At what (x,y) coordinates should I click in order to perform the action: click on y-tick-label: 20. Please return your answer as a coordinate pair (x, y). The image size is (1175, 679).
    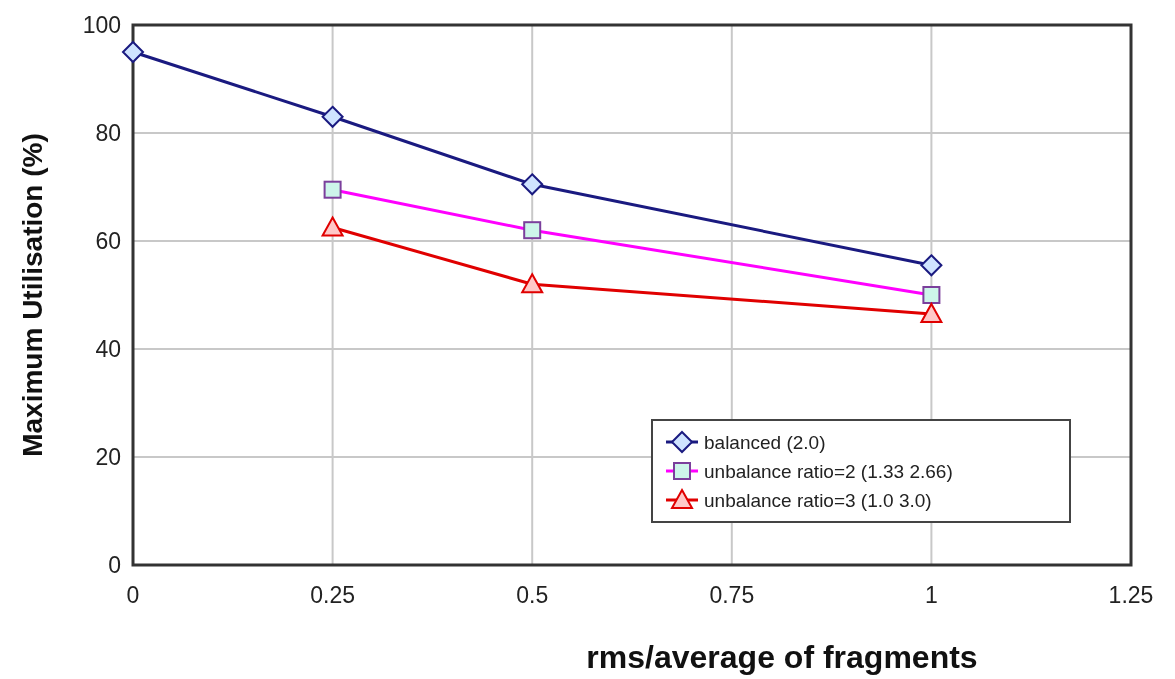
    Looking at the image, I should click on (108, 457).